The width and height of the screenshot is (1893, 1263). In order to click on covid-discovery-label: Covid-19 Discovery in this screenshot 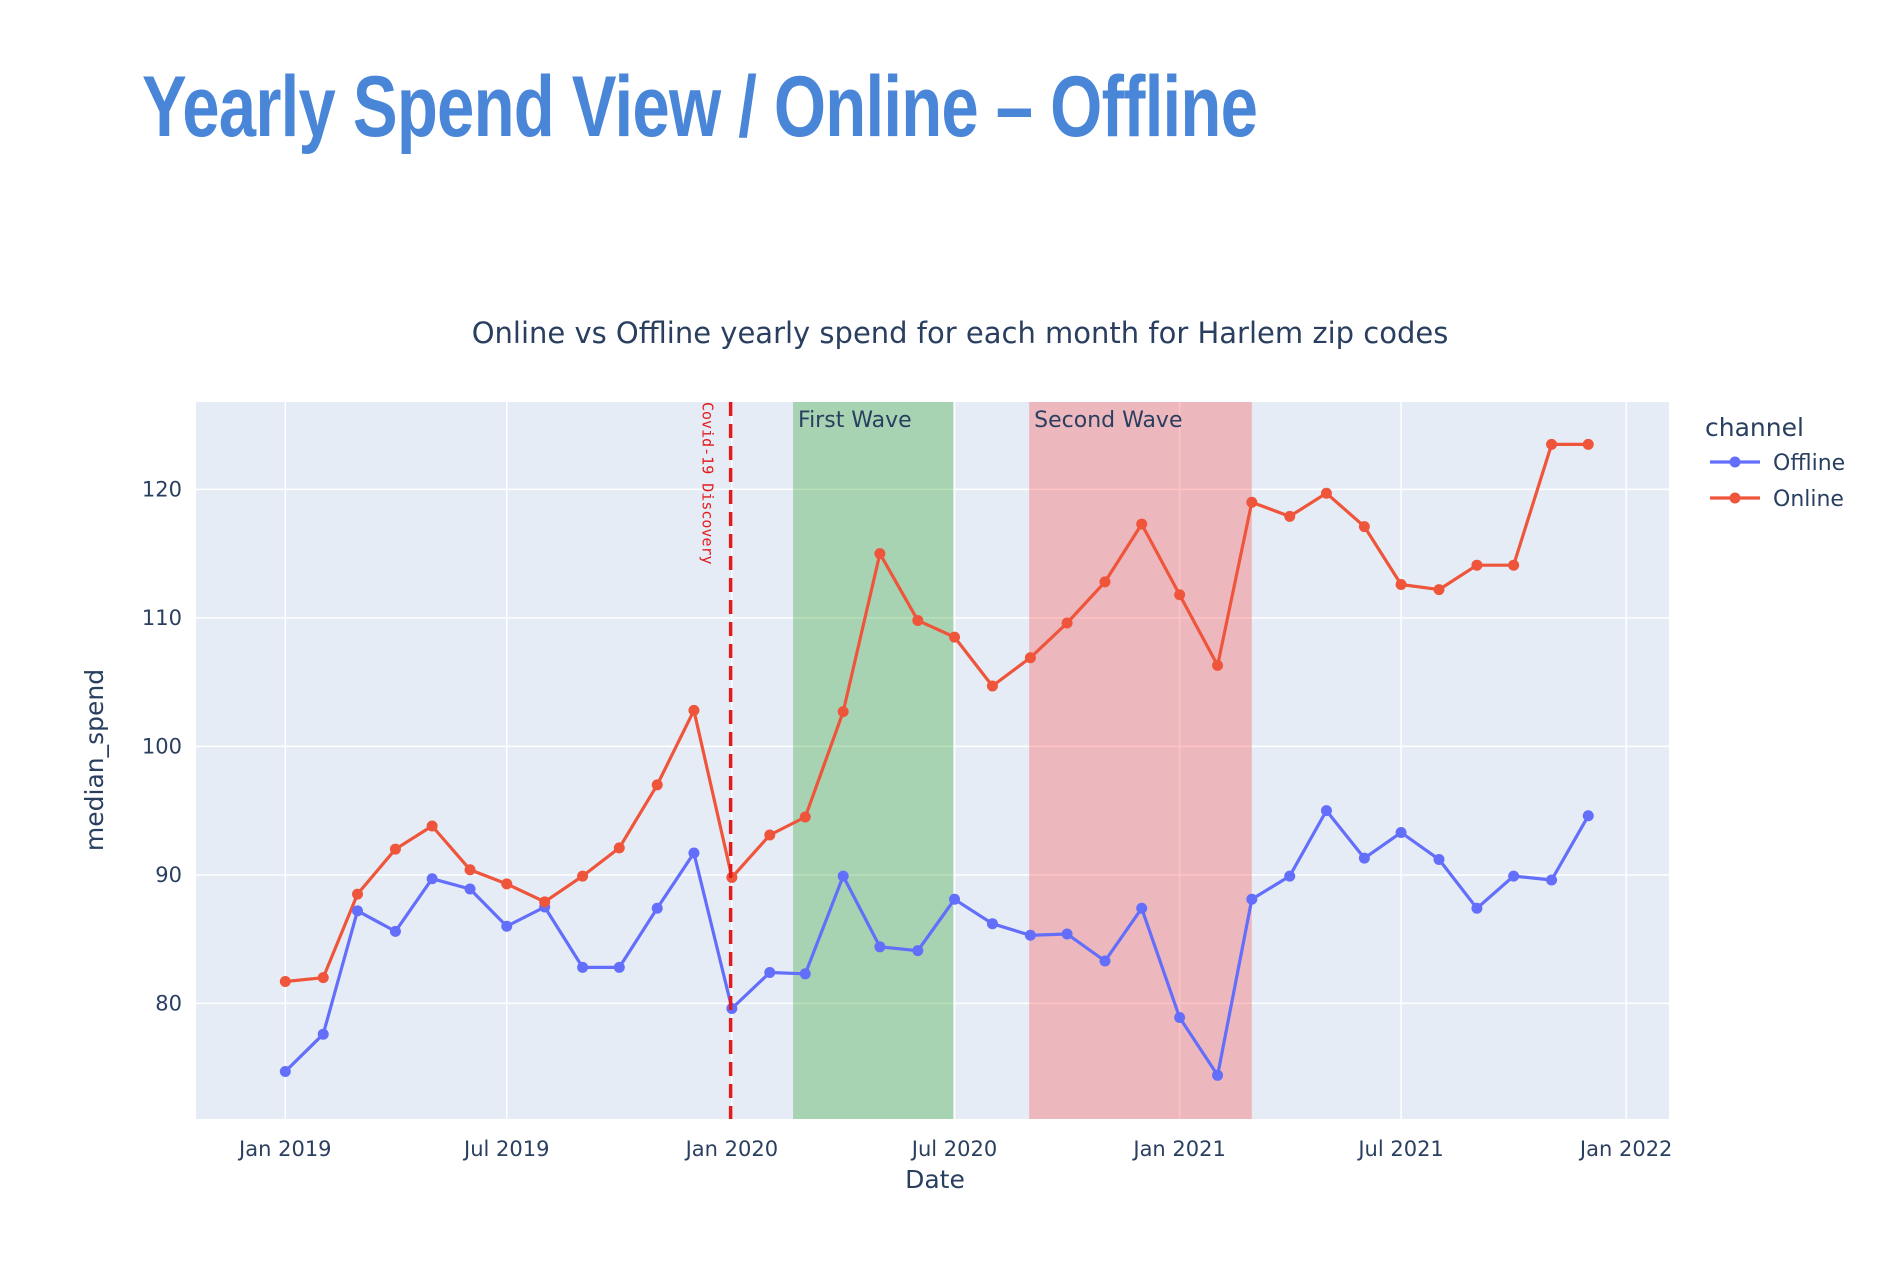, I will do `click(708, 483)`.